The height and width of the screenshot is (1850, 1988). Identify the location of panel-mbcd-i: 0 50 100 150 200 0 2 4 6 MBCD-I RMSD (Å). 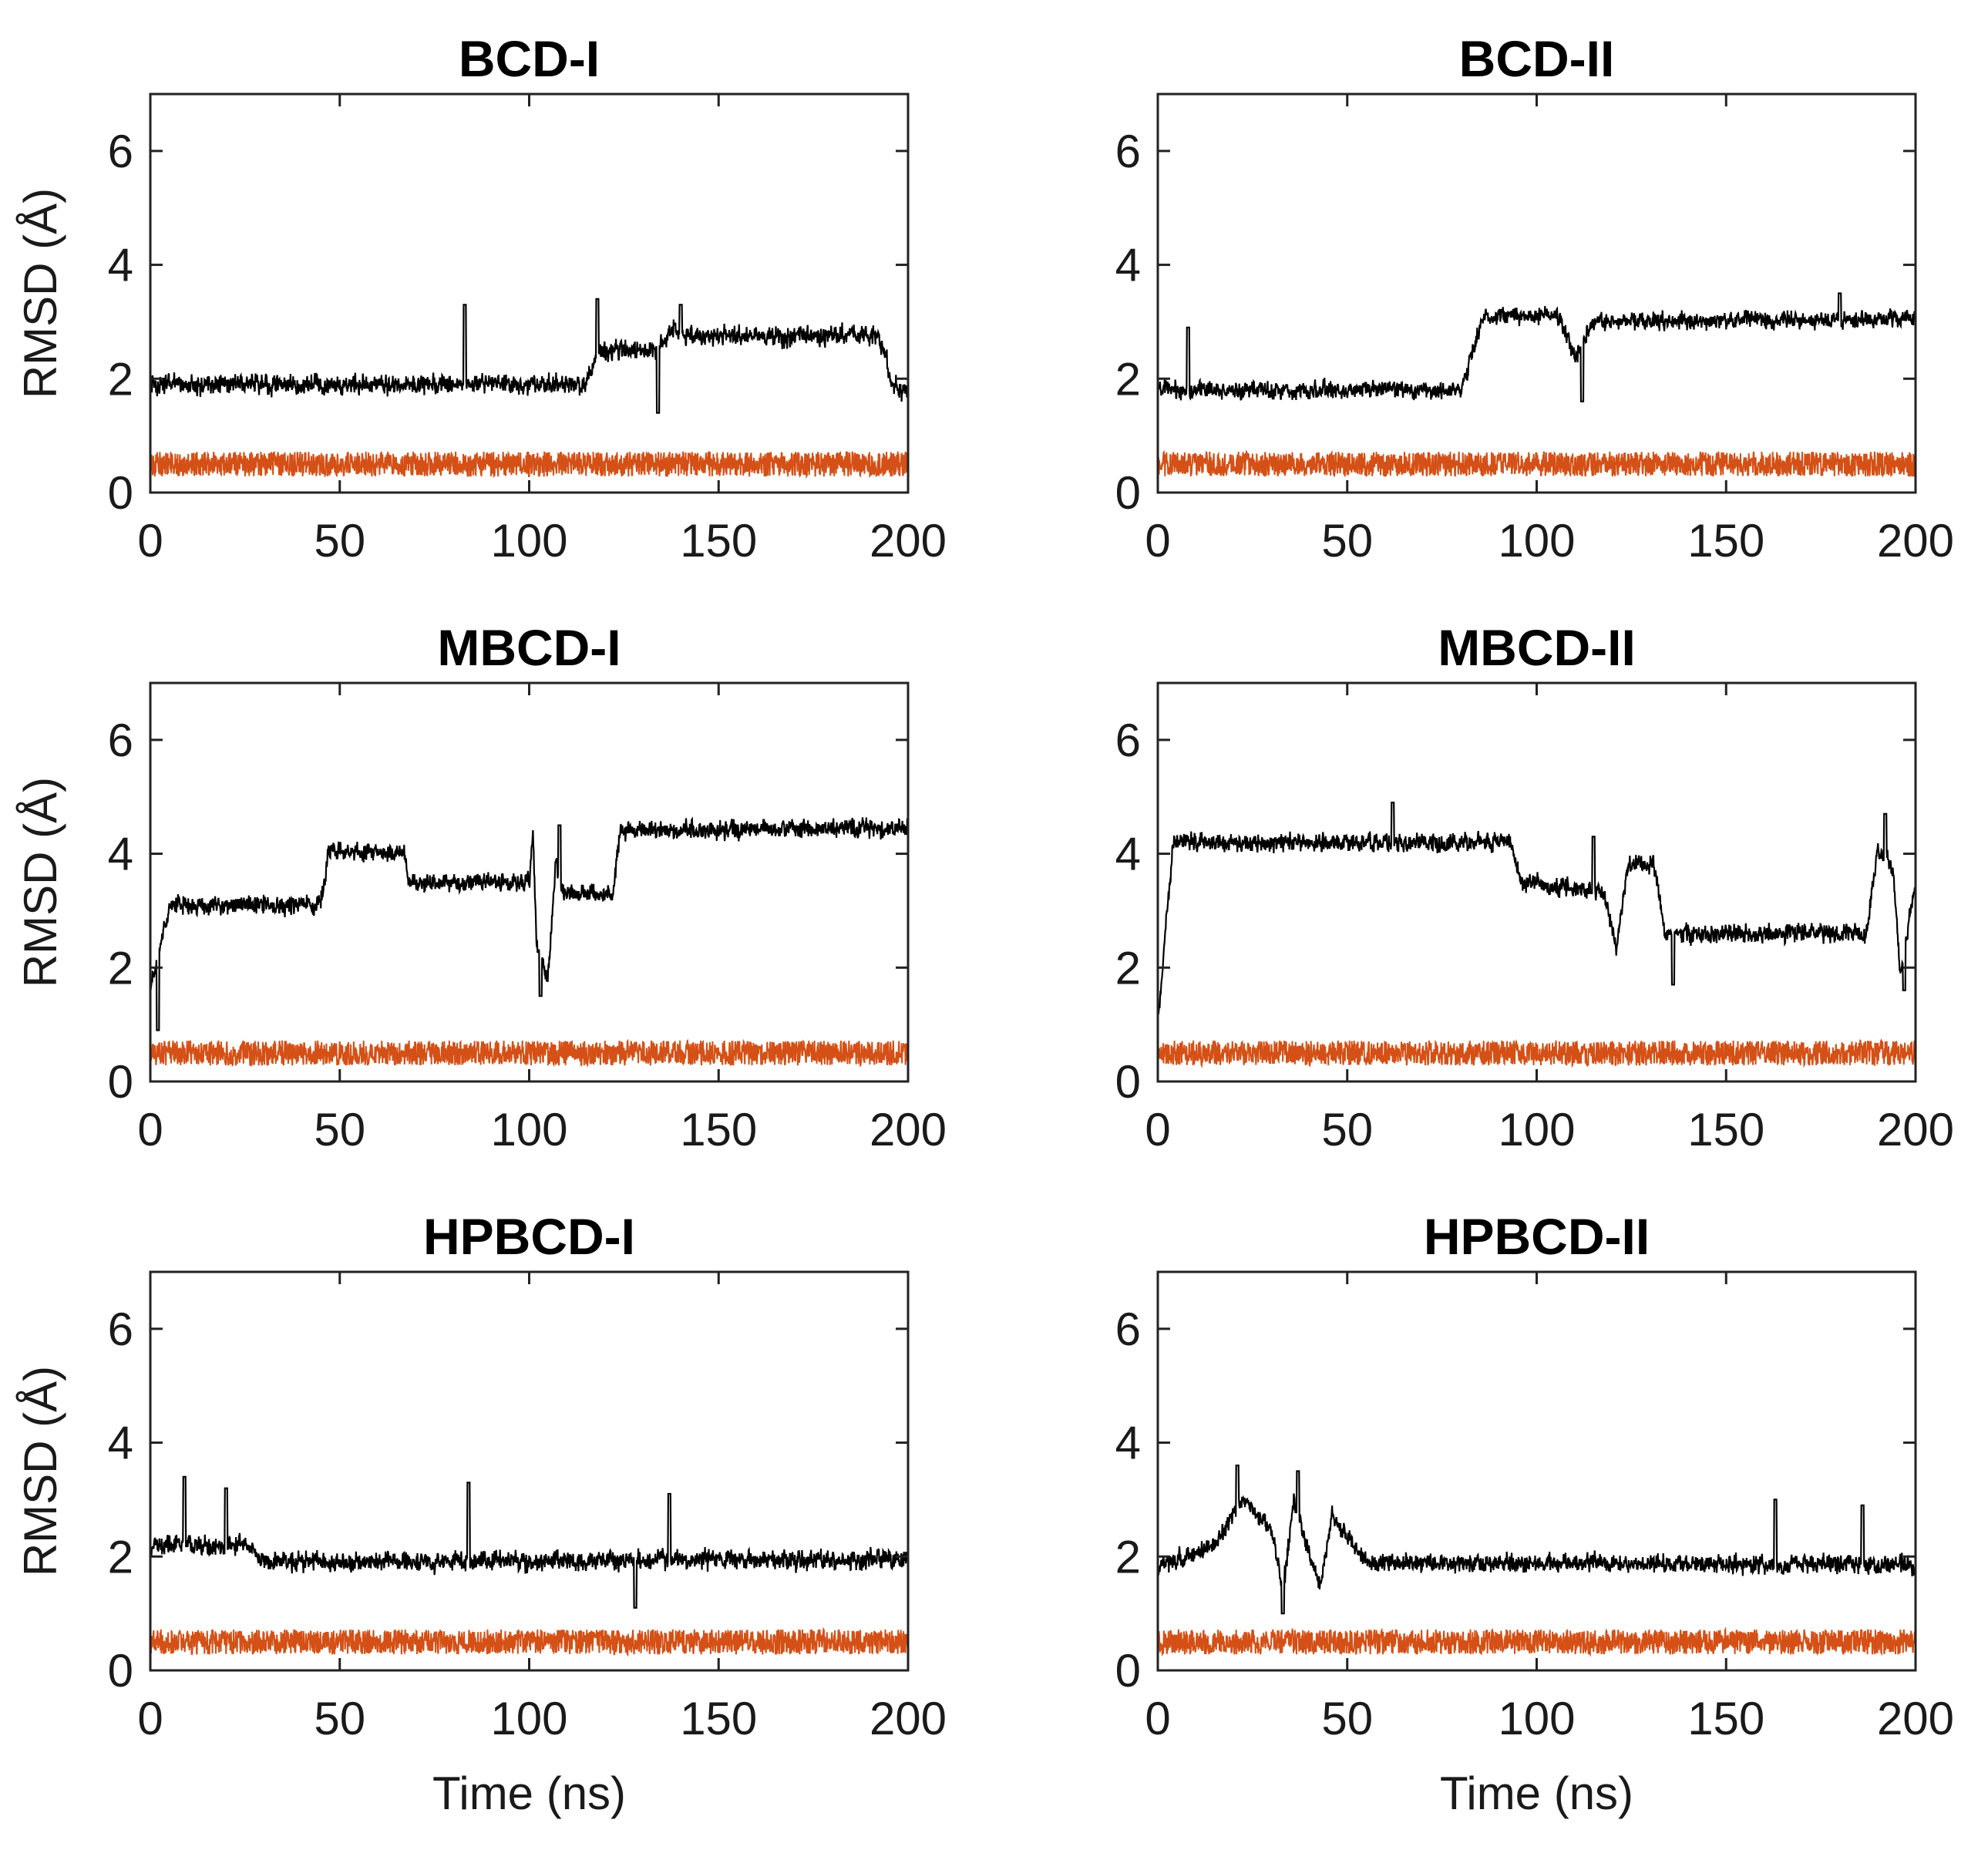
(481, 887).